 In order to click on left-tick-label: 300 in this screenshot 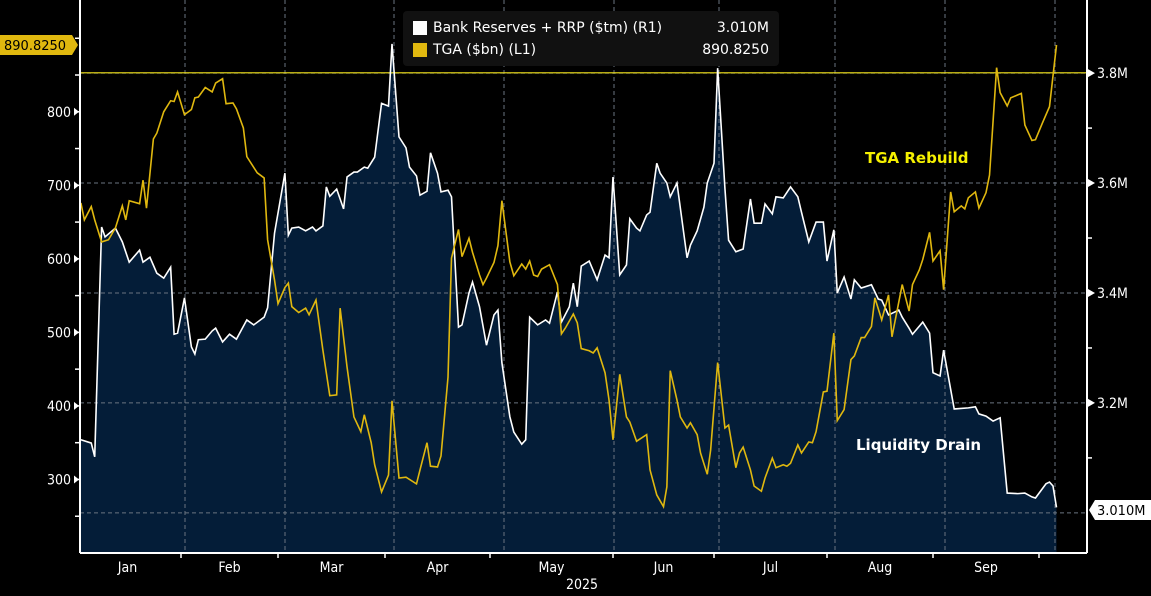, I will do `click(59, 480)`.